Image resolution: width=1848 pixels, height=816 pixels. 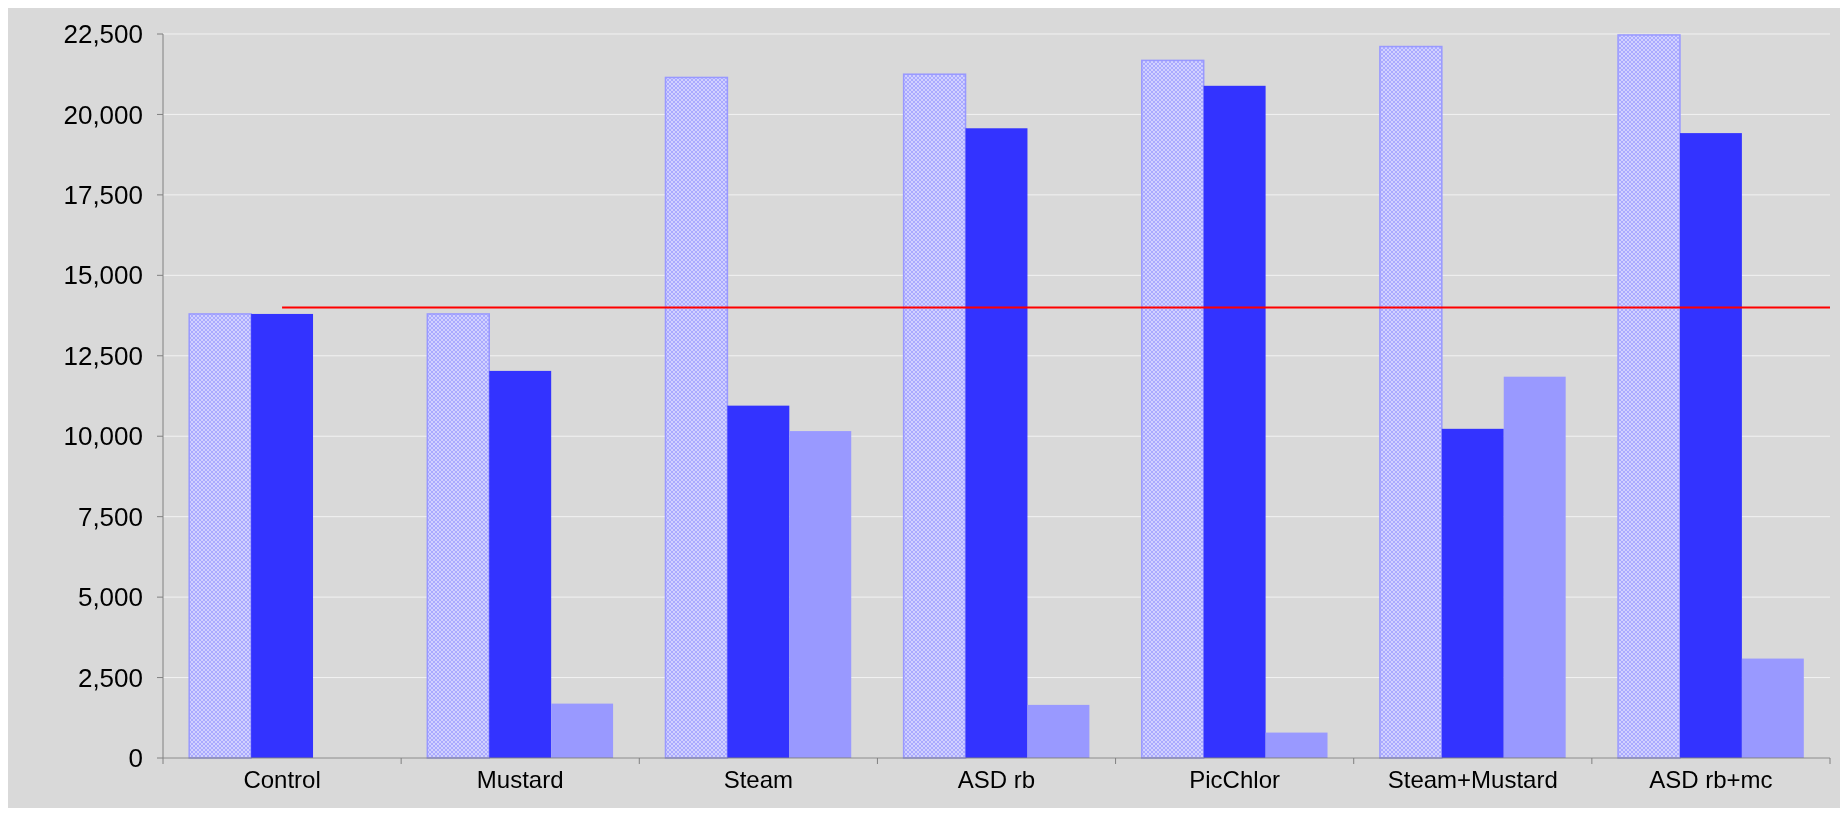 What do you see at coordinates (103, 436) in the screenshot?
I see `y-tick-label: 10,000` at bounding box center [103, 436].